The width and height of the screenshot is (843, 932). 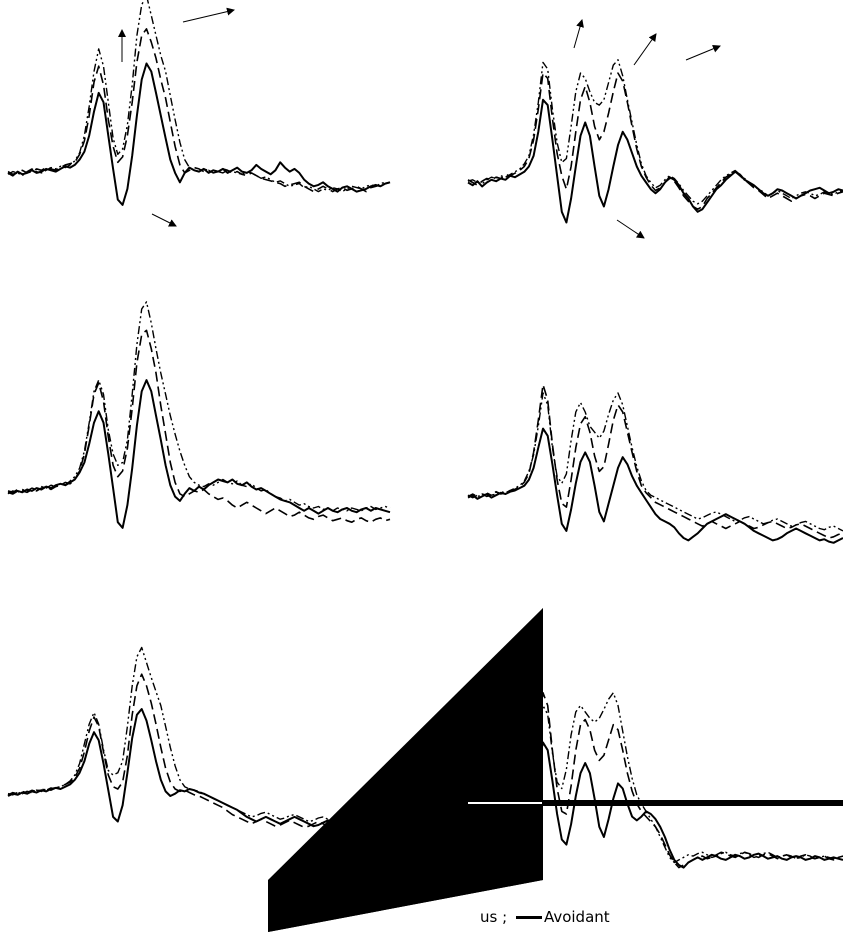 I want to click on horizontal-bar, so click(x=655, y=803).